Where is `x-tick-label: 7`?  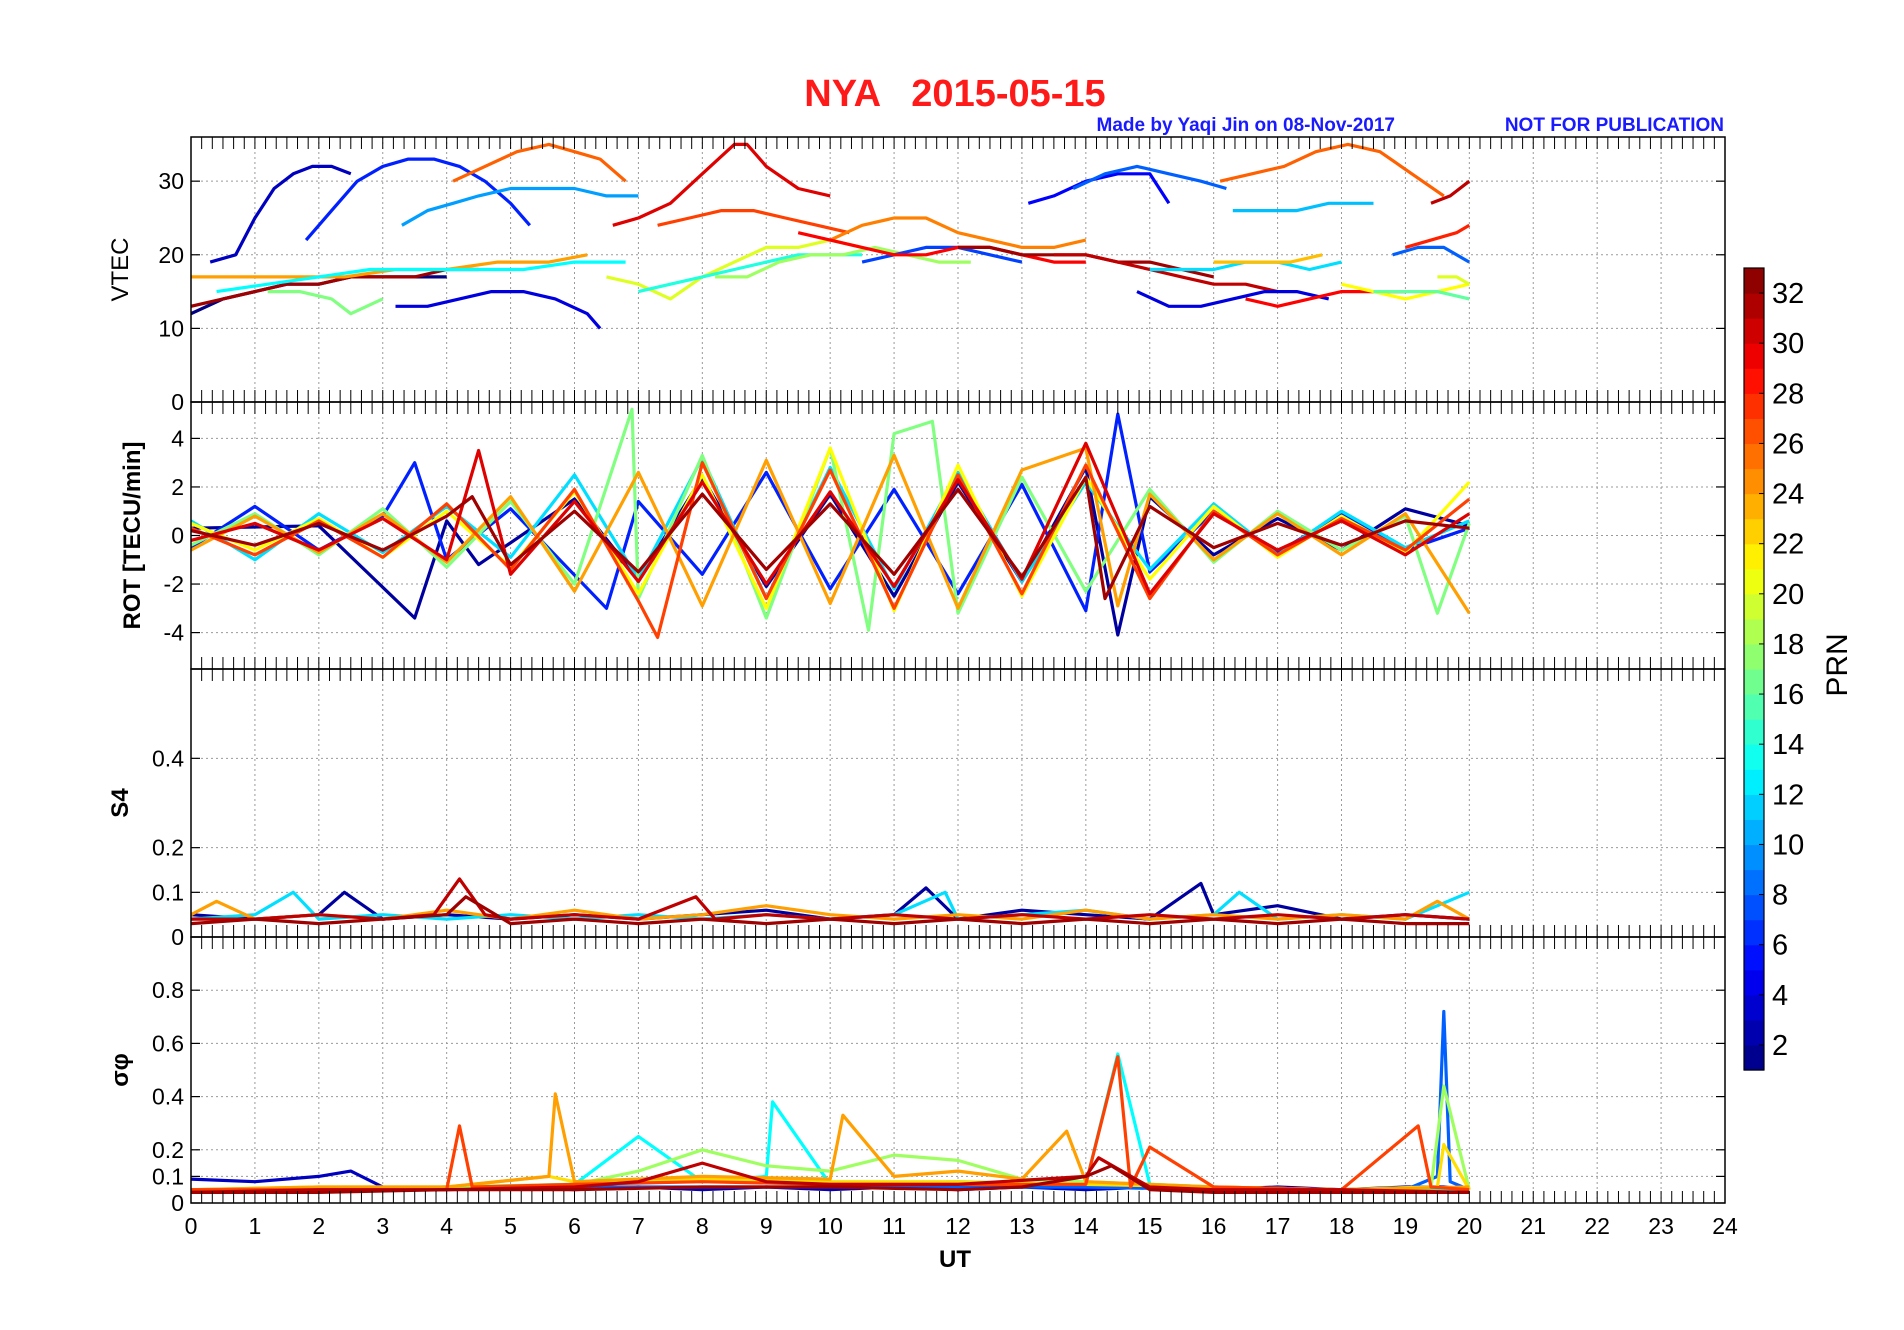
x-tick-label: 7 is located at coordinates (638, 1226).